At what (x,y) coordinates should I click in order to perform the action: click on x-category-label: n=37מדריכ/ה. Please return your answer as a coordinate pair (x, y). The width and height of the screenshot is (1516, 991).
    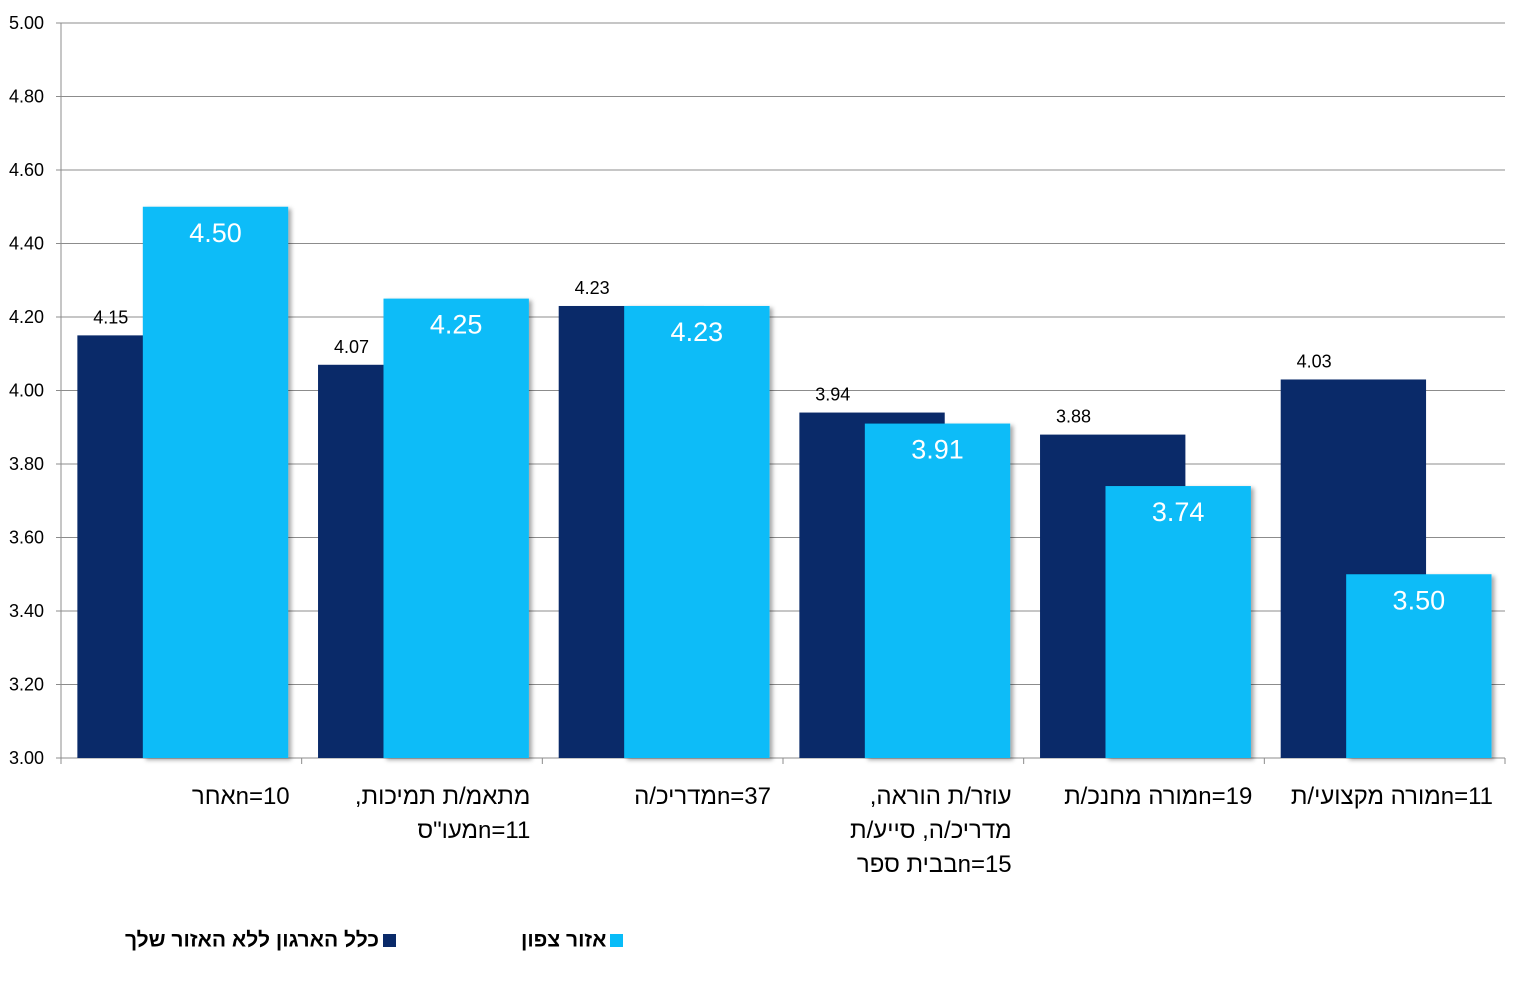
    Looking at the image, I should click on (702, 796).